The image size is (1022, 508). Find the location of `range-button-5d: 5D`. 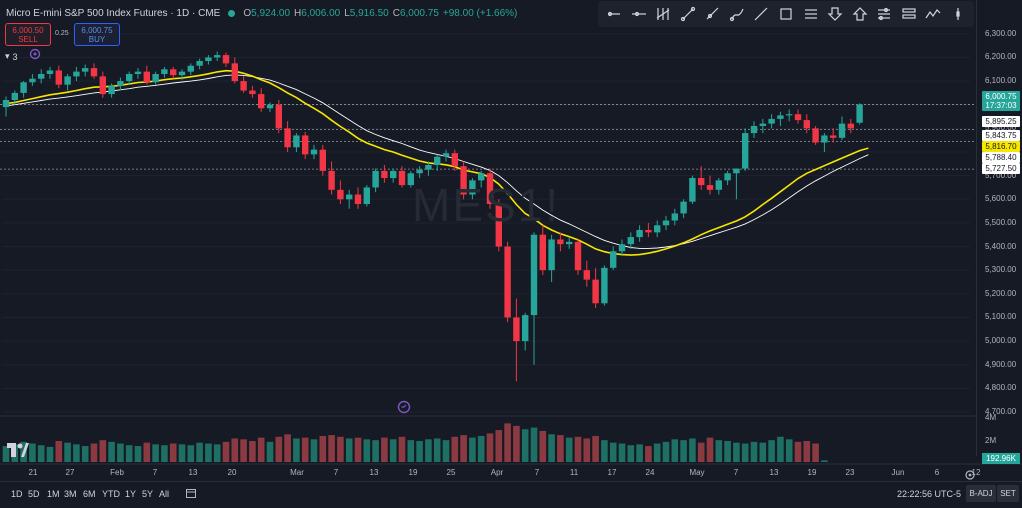

range-button-5d: 5D is located at coordinates (34, 494).